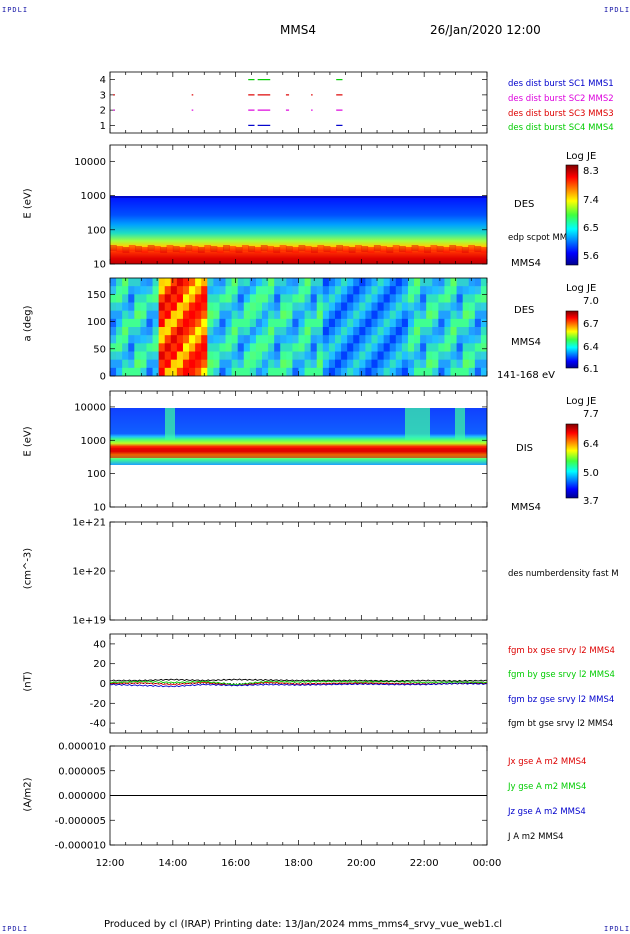 This screenshot has height=934, width=630. What do you see at coordinates (524, 204) in the screenshot?
I see `des-species-label: DES` at bounding box center [524, 204].